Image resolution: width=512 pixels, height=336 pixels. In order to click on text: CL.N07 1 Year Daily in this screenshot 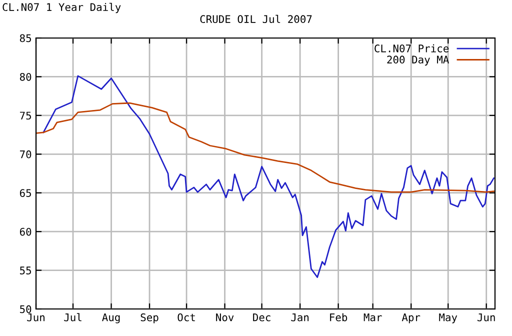, I will do `click(61, 8)`.